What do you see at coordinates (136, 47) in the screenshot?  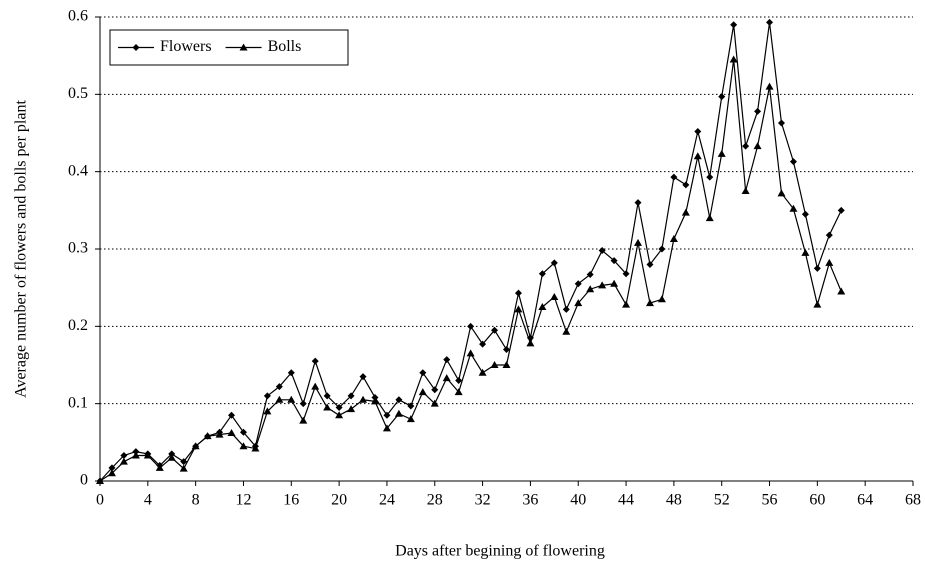 I see `legend-marker` at bounding box center [136, 47].